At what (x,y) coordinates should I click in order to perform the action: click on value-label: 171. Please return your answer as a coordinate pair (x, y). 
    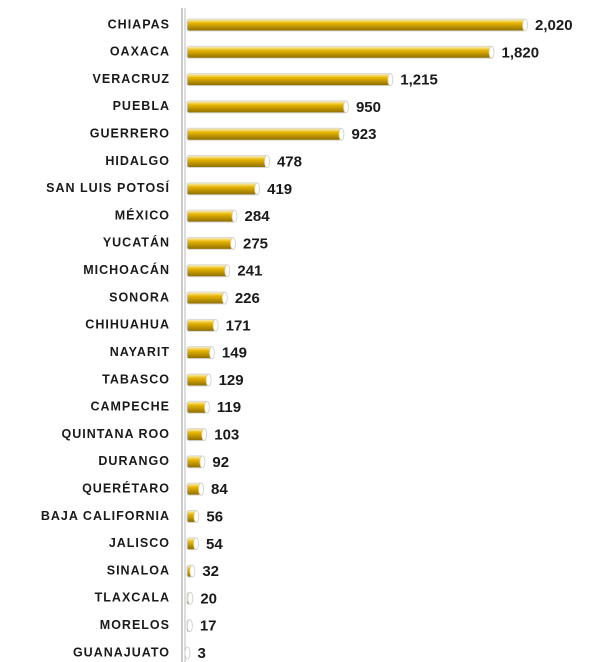
    Looking at the image, I should click on (238, 325).